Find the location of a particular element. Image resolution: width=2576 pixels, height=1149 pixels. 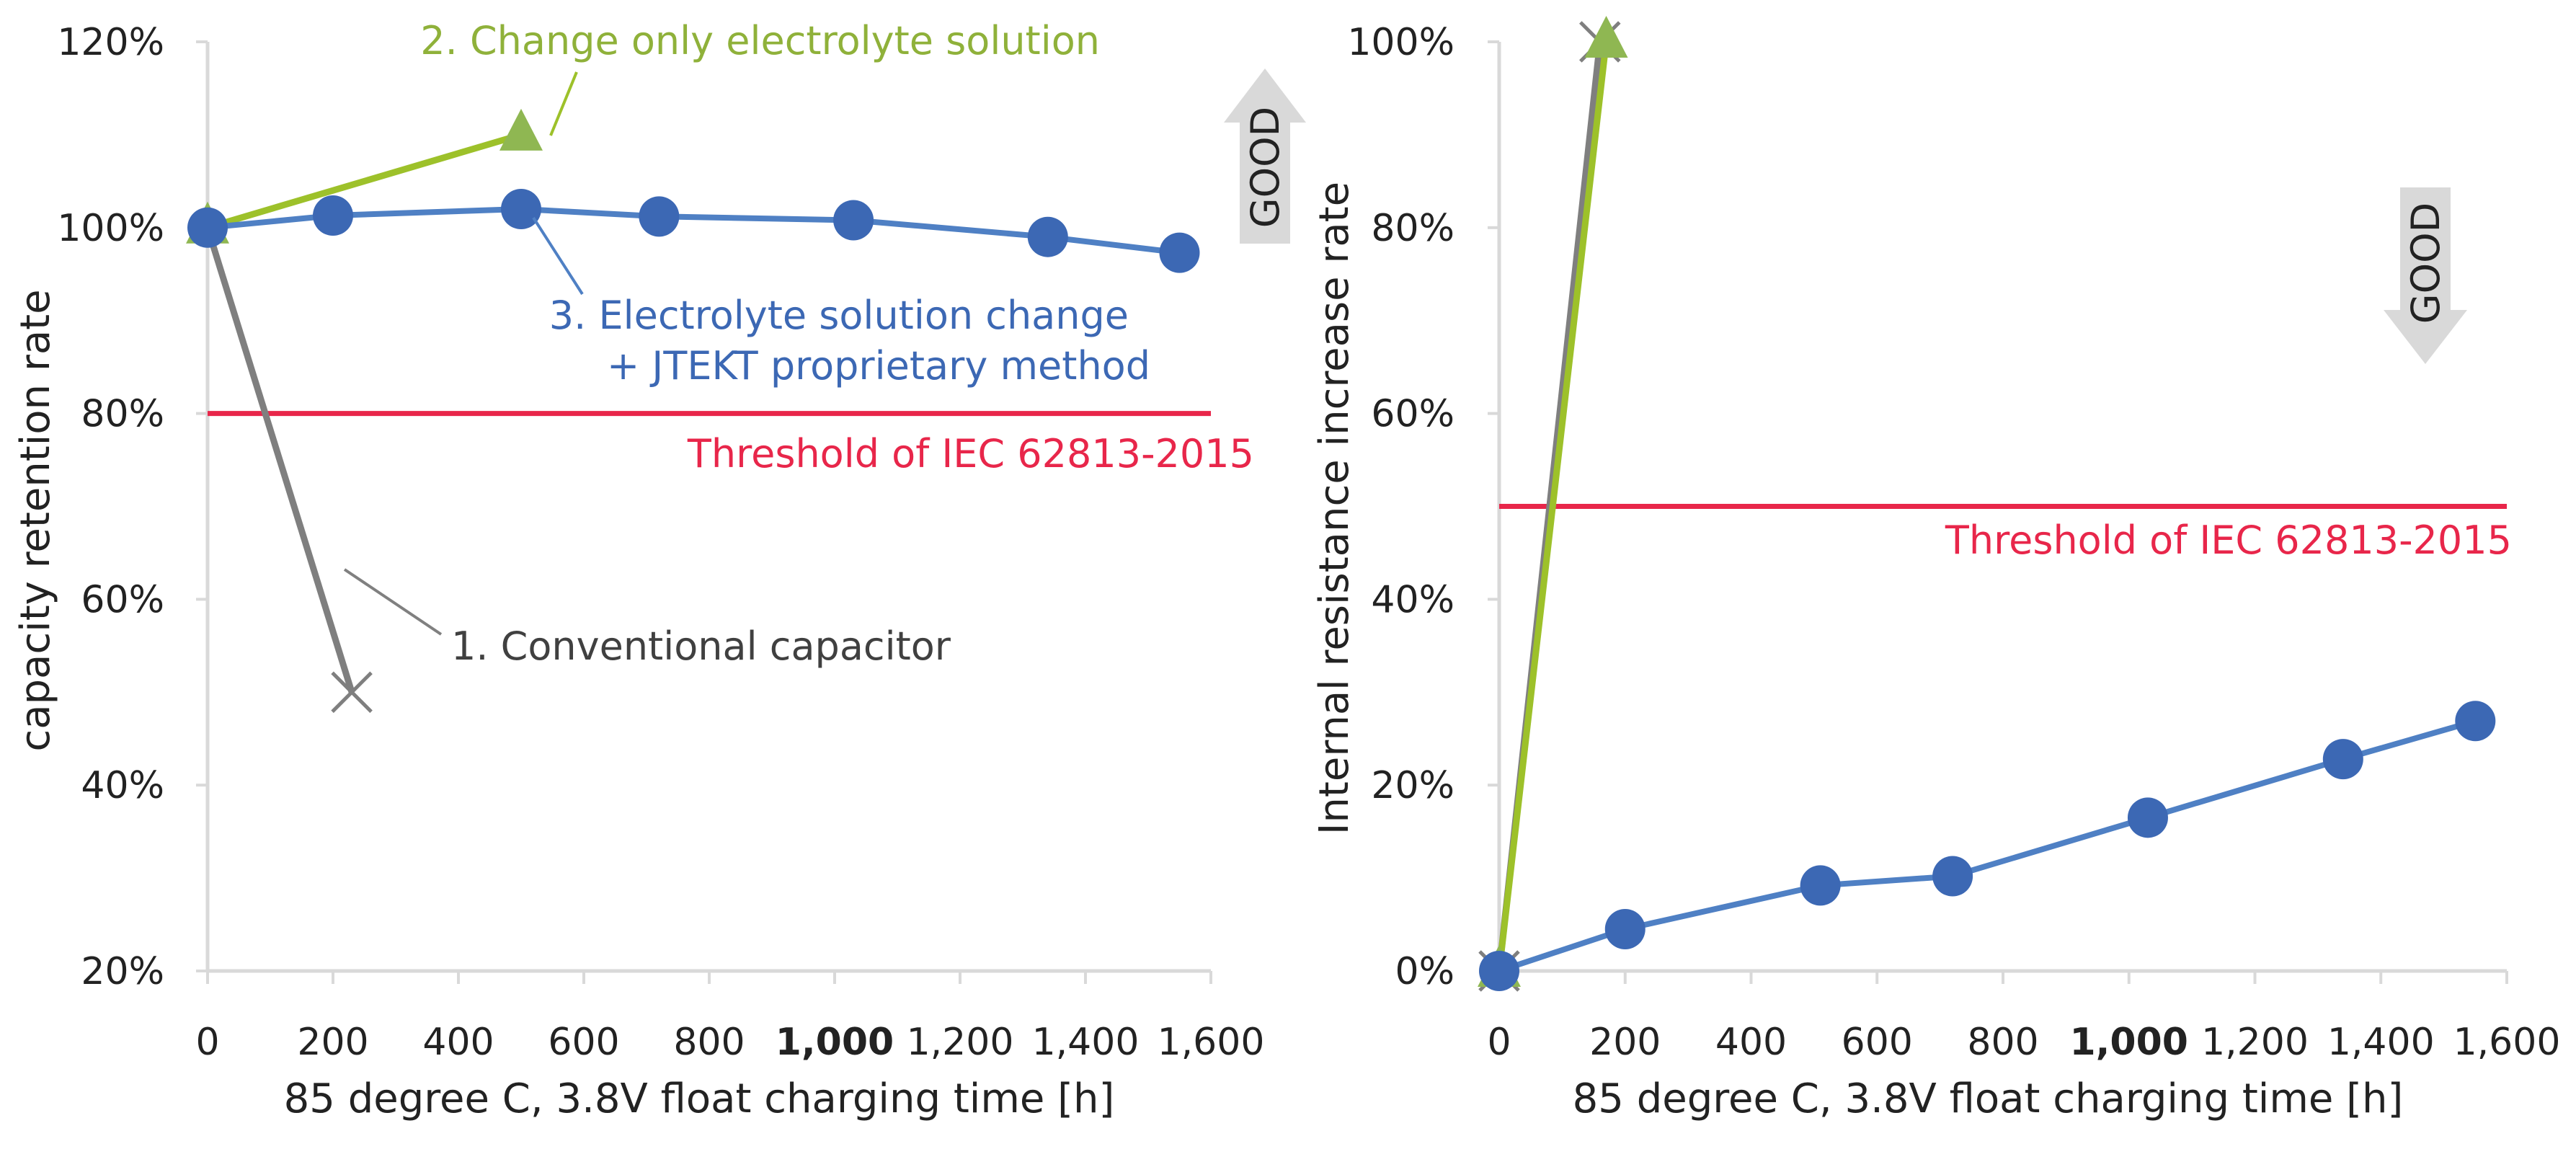

chart1-y-tick-label: 20% is located at coordinates (122, 971).